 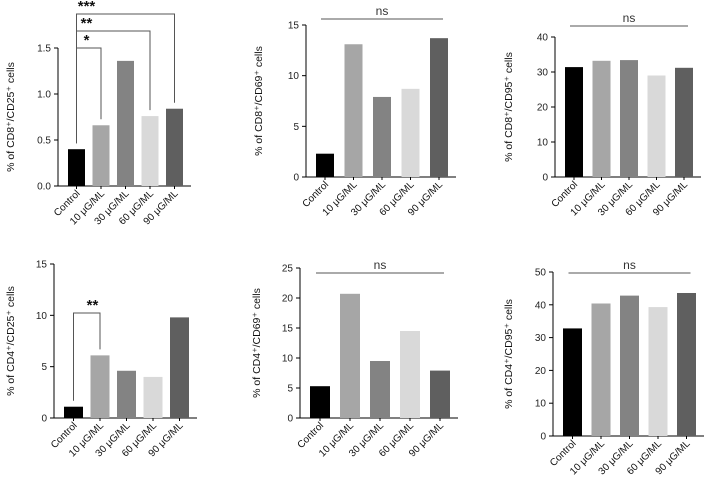 What do you see at coordinates (44, 49) in the screenshot?
I see `y-tick-label: 1.5` at bounding box center [44, 49].